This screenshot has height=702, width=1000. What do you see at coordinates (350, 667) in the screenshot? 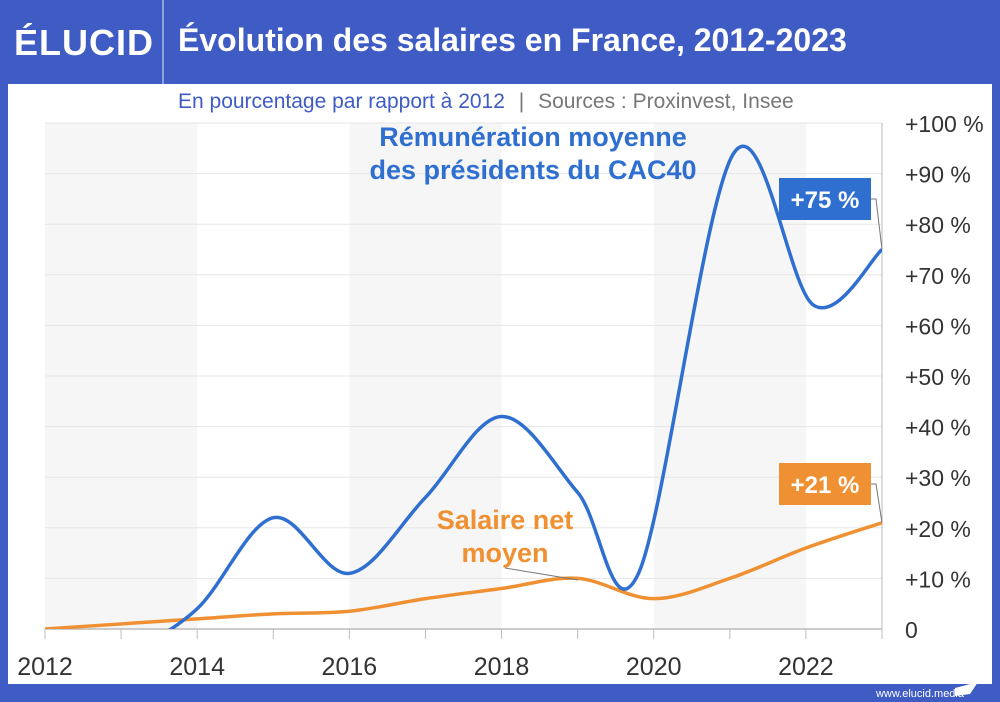
I see `x-tick-label: 2016` at bounding box center [350, 667].